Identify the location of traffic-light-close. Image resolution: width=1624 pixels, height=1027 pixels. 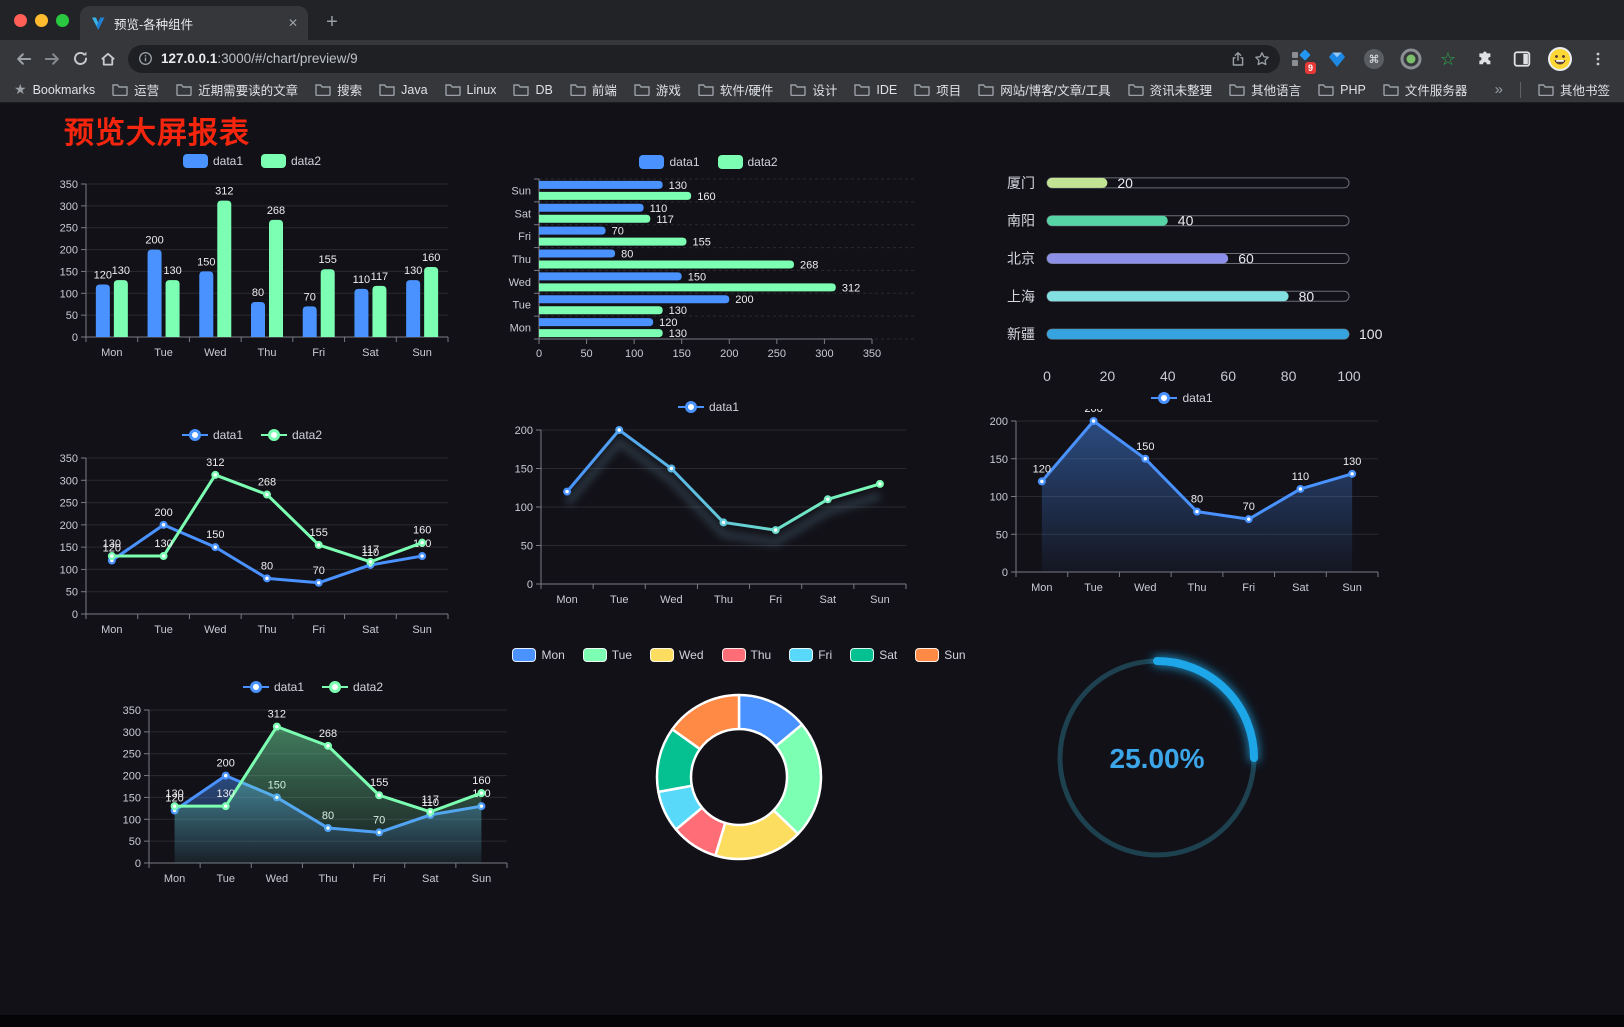
(20, 20).